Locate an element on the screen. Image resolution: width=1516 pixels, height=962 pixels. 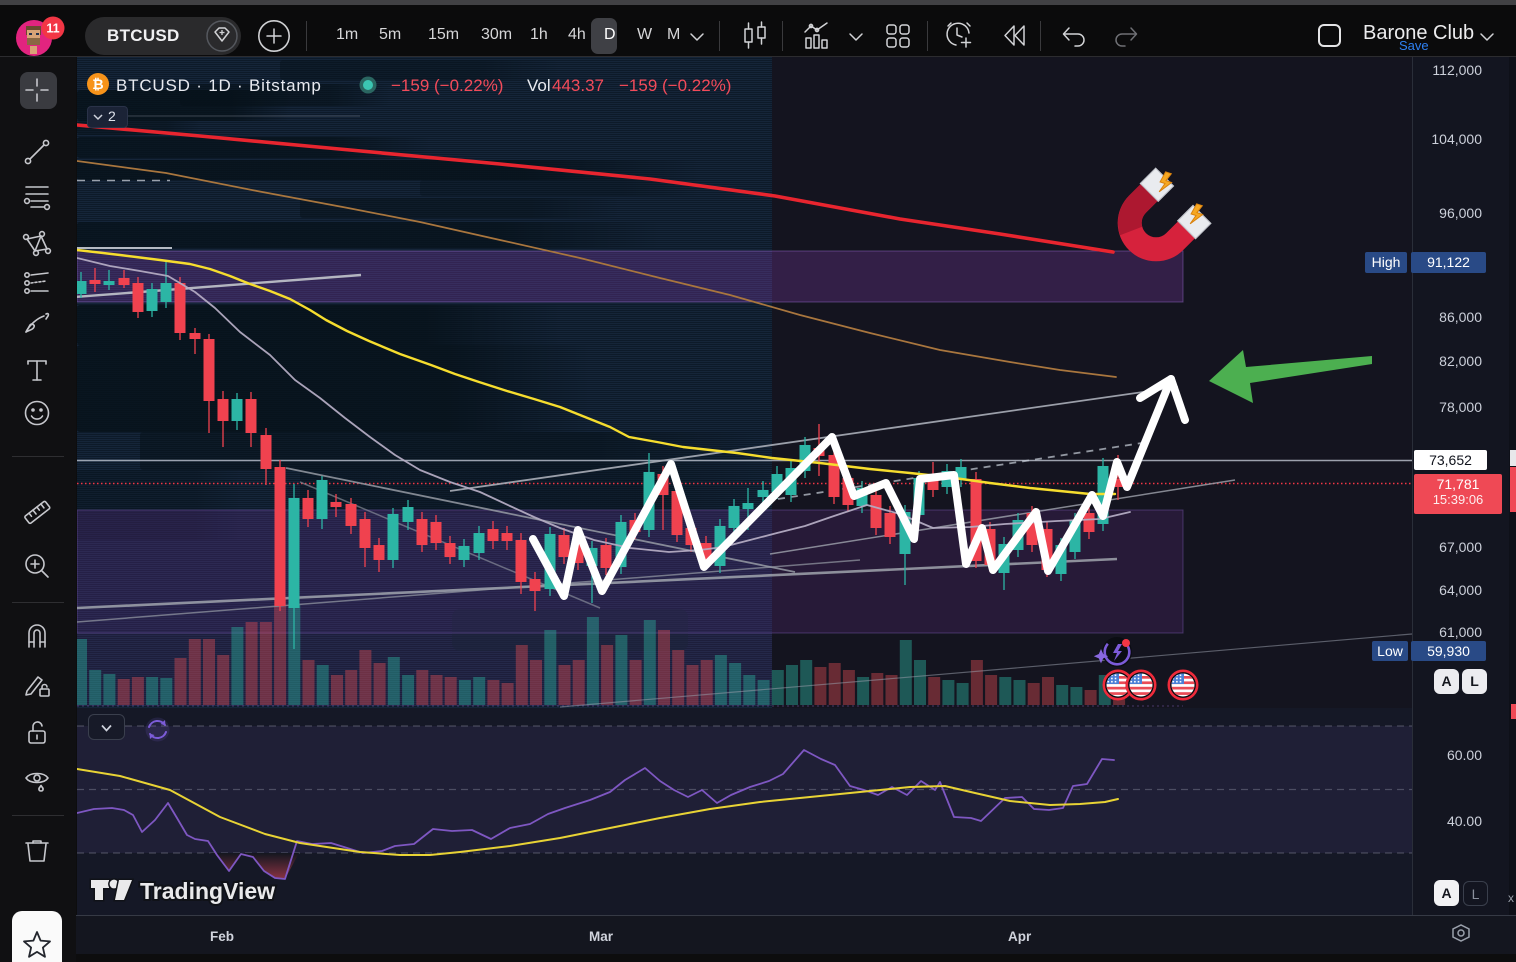
svg-text: TradingView is located at coordinates (207, 891).